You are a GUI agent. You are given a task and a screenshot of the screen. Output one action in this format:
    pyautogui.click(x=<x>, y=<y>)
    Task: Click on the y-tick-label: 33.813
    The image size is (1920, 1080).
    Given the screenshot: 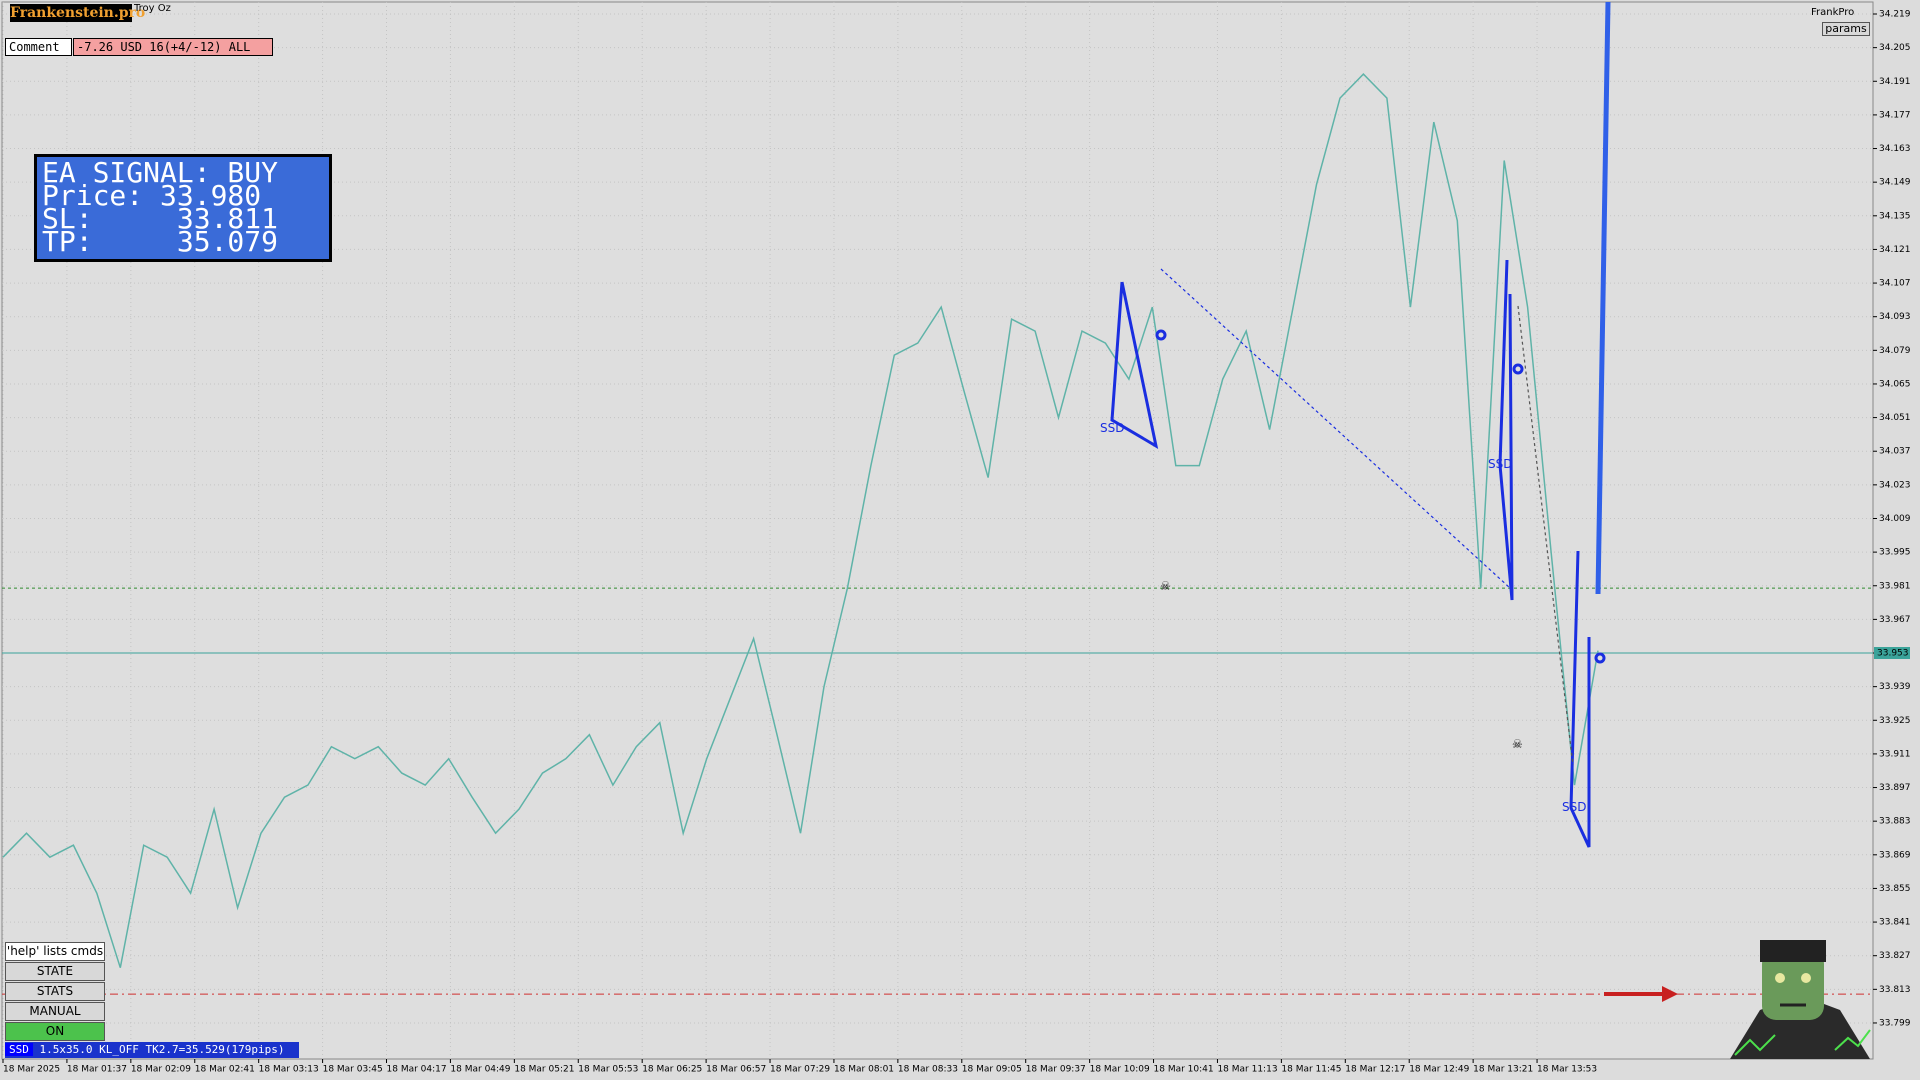 What is the action you would take?
    pyautogui.click(x=1895, y=990)
    